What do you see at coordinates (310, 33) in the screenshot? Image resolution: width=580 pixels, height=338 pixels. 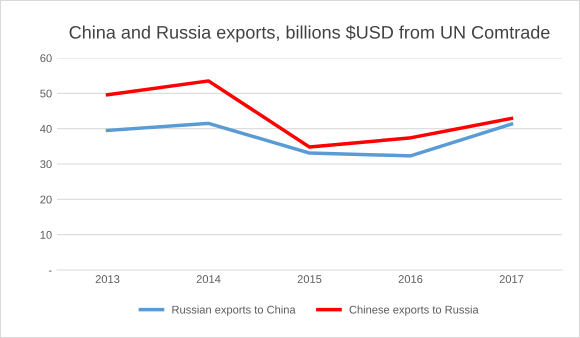 I see `chart-title: China and Russia exports, billions $USD from UN Comtrade` at bounding box center [310, 33].